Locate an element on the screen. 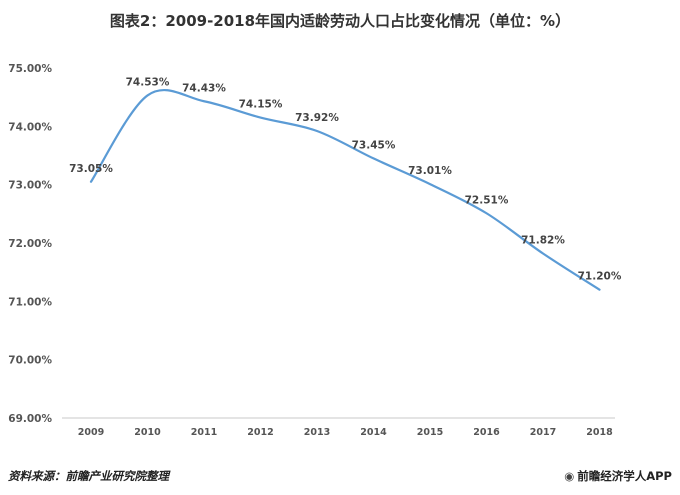  x-tick-label: 2017 is located at coordinates (543, 432).